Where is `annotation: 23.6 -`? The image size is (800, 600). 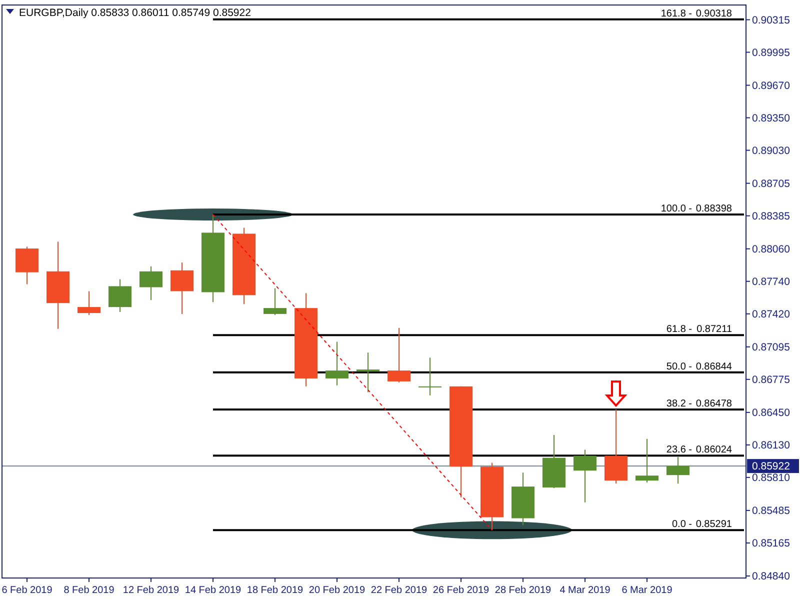 annotation: 23.6 - is located at coordinates (679, 450).